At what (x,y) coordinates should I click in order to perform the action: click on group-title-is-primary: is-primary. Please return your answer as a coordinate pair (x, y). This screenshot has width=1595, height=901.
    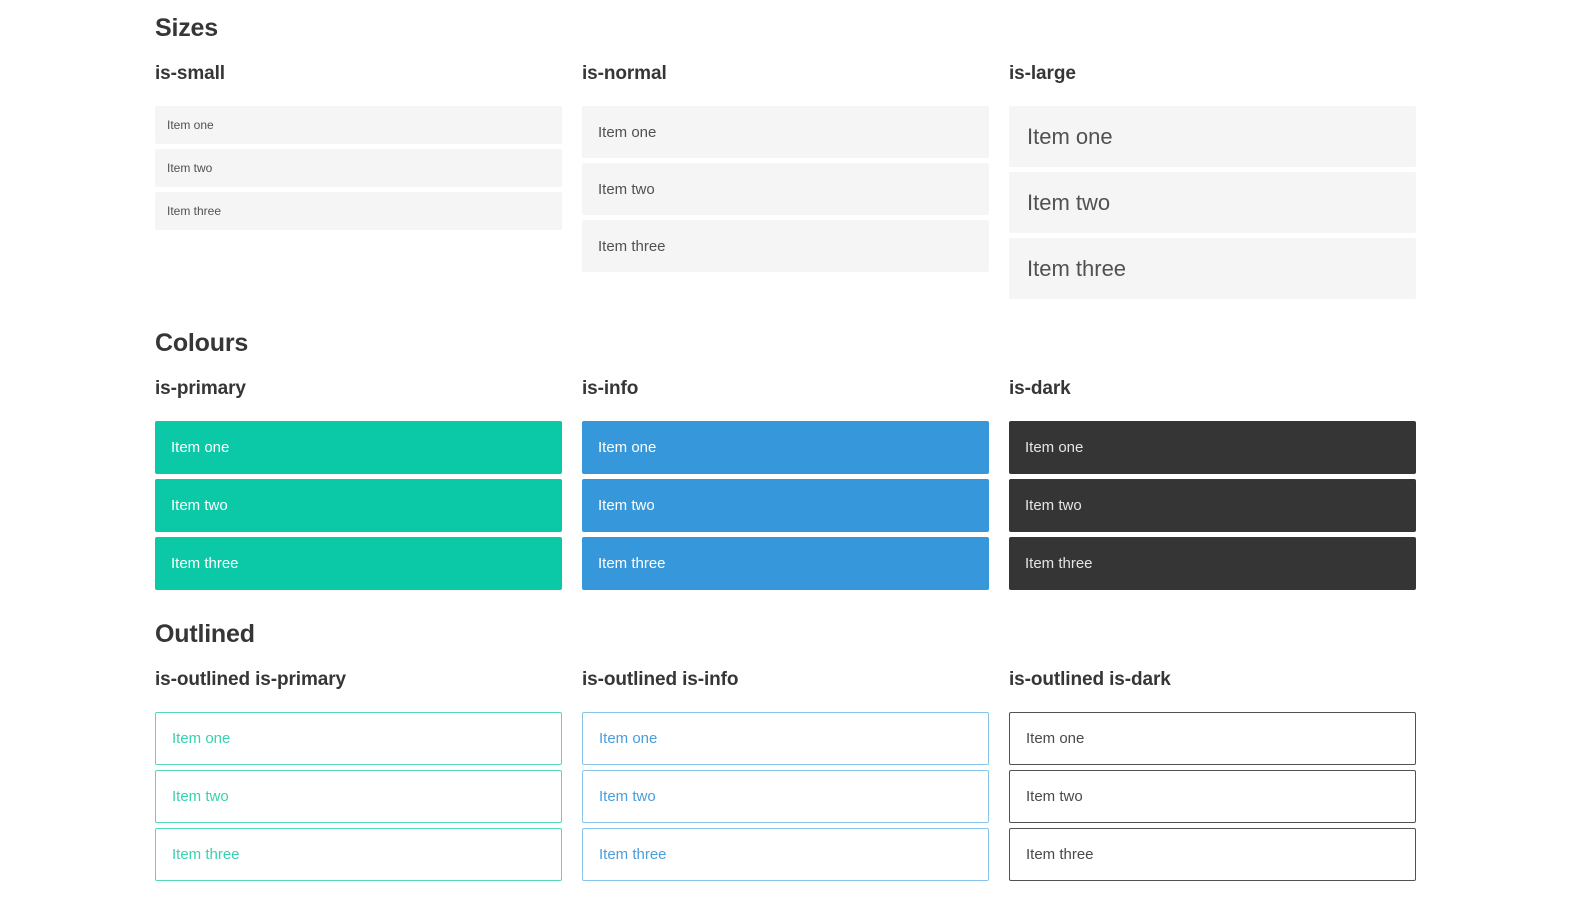
    Looking at the image, I should click on (200, 388).